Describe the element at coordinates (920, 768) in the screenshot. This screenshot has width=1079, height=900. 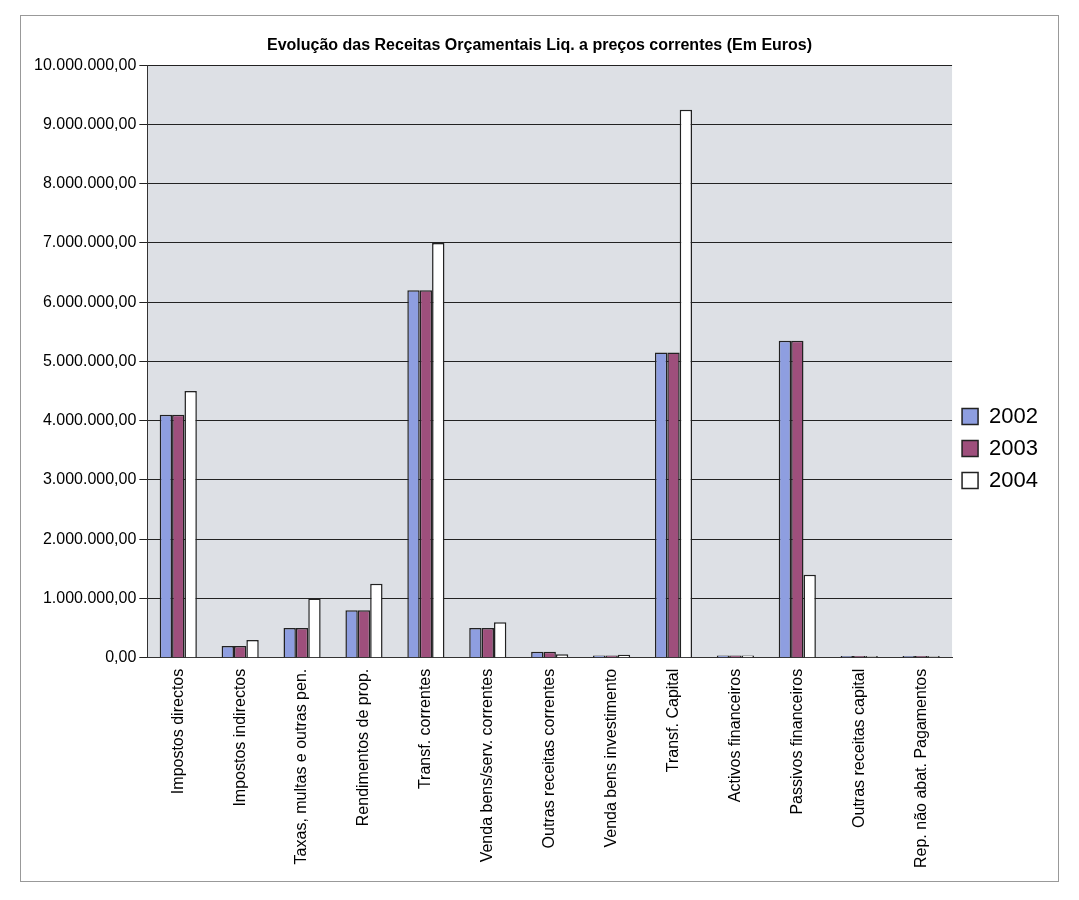
I see `x-tick-label: Rep. não abat. Pagamentos` at that location.